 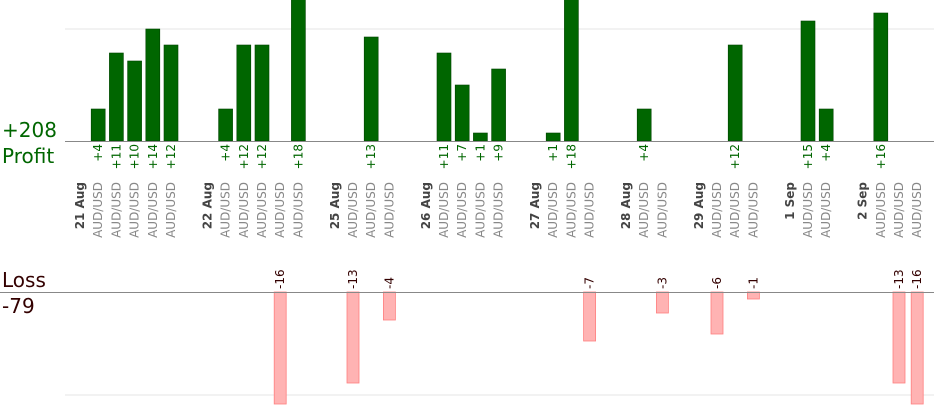 What do you see at coordinates (153, 156) in the screenshot?
I see `profit-value-label: +14` at bounding box center [153, 156].